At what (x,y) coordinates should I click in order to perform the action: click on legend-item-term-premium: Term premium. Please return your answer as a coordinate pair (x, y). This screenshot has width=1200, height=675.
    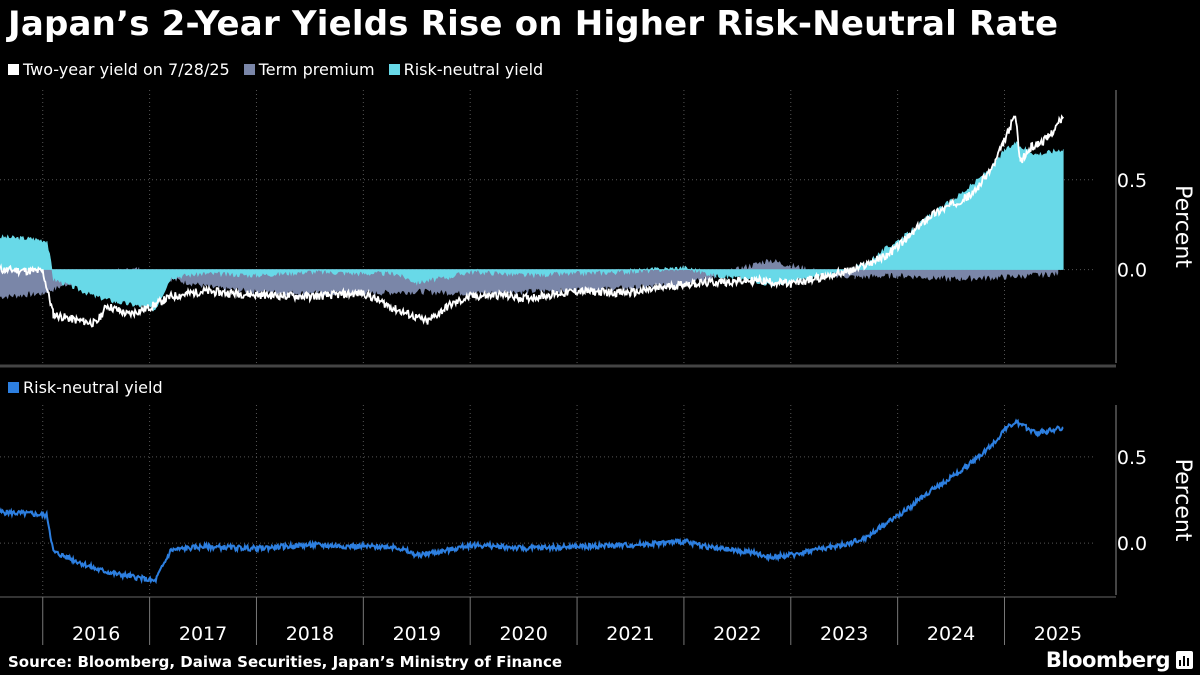
    Looking at the image, I should click on (309, 69).